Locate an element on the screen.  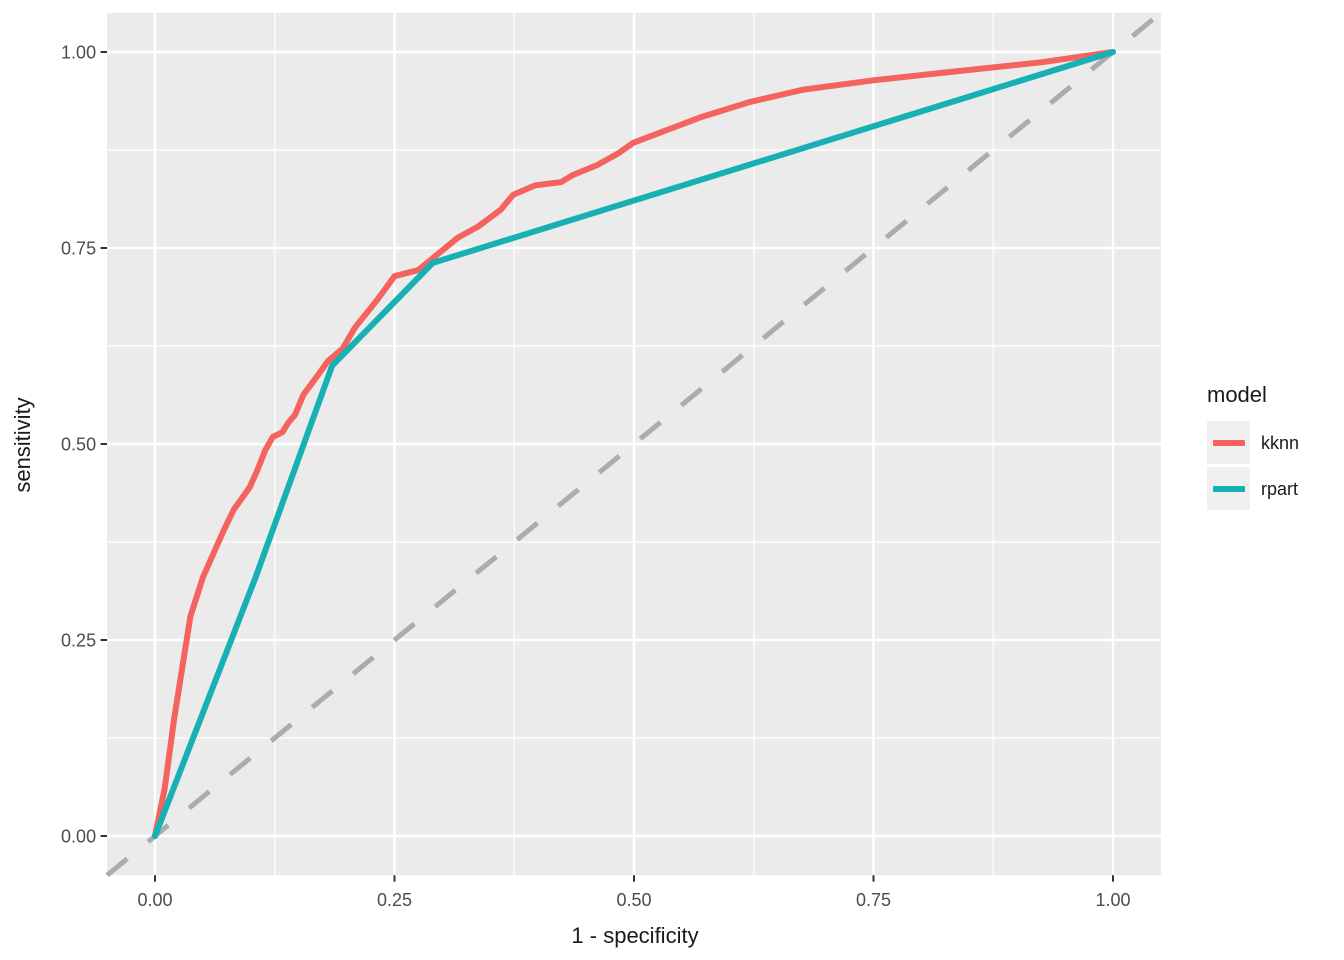
y-tick-label: 0.25 is located at coordinates (78, 641).